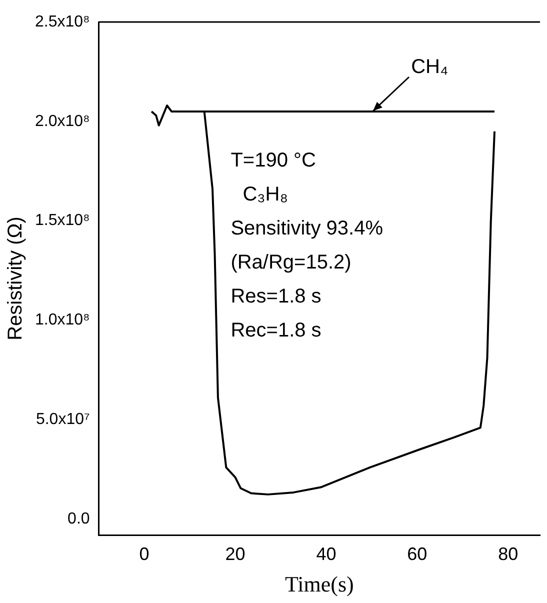 The height and width of the screenshot is (603, 547). Describe the element at coordinates (62, 121) in the screenshot. I see `y-tick-label: 2.0x10⁸` at that location.